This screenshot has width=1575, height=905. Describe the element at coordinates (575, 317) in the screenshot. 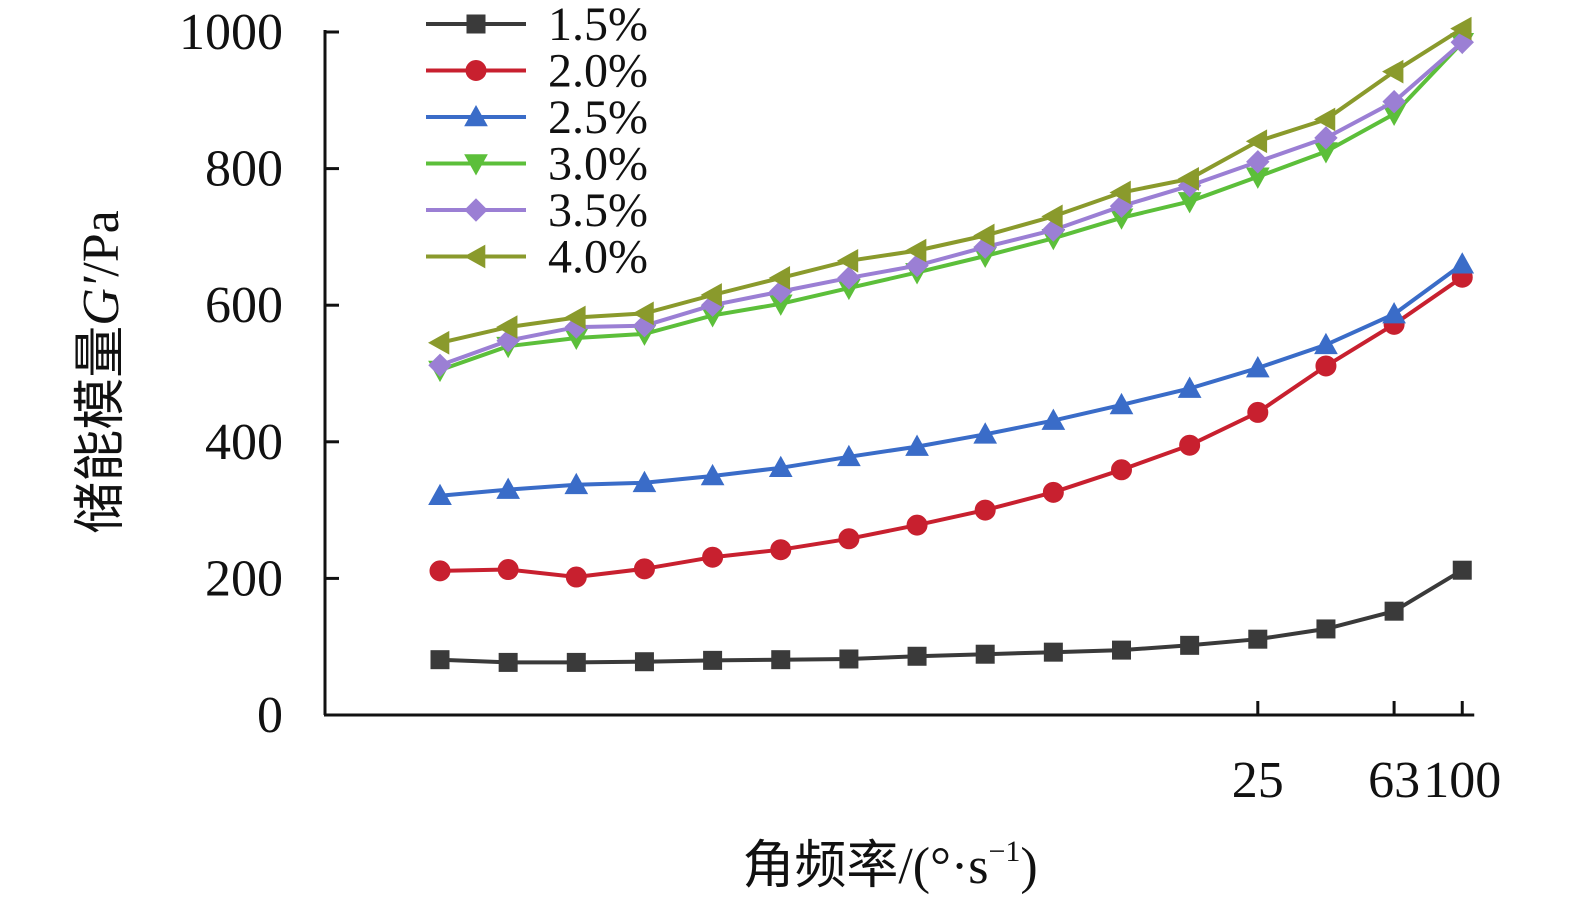

I see `point-4.0%-3` at that location.